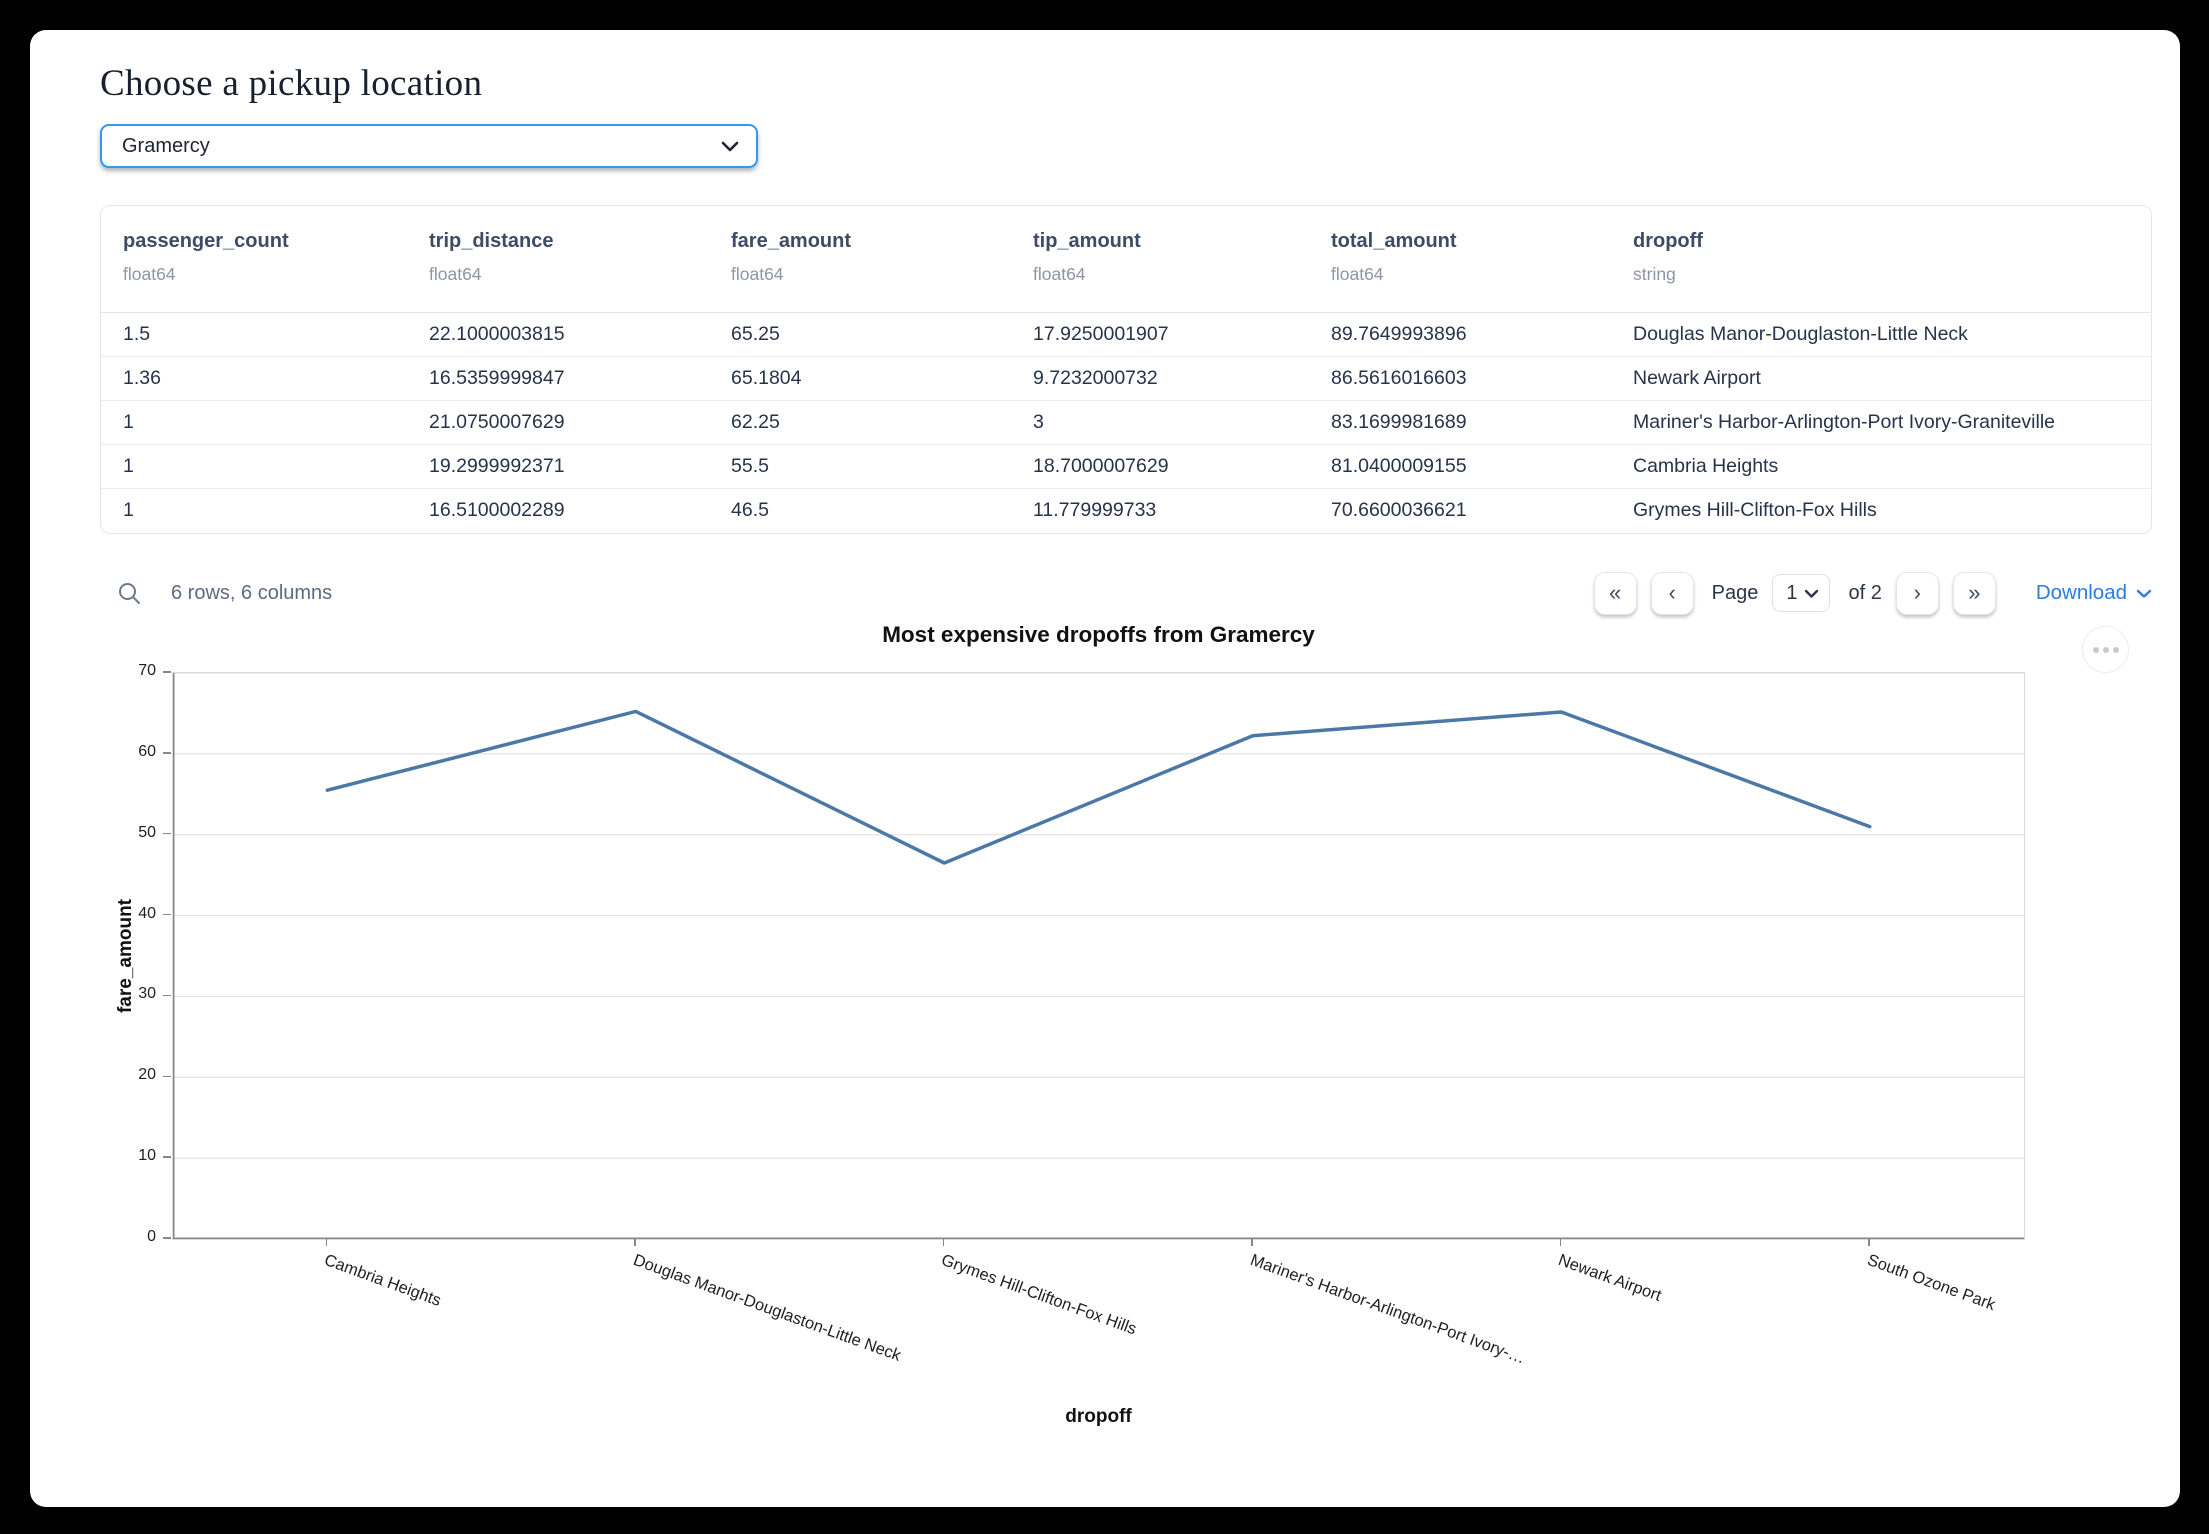  Describe the element at coordinates (860, 466) in the screenshot. I see `table-cell: 55.5` at that location.